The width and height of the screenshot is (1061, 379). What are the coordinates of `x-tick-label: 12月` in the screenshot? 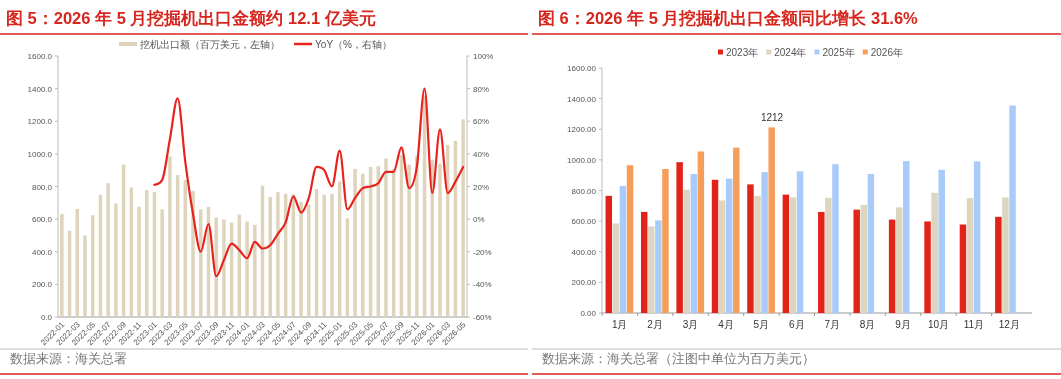 It's located at (1009, 324).